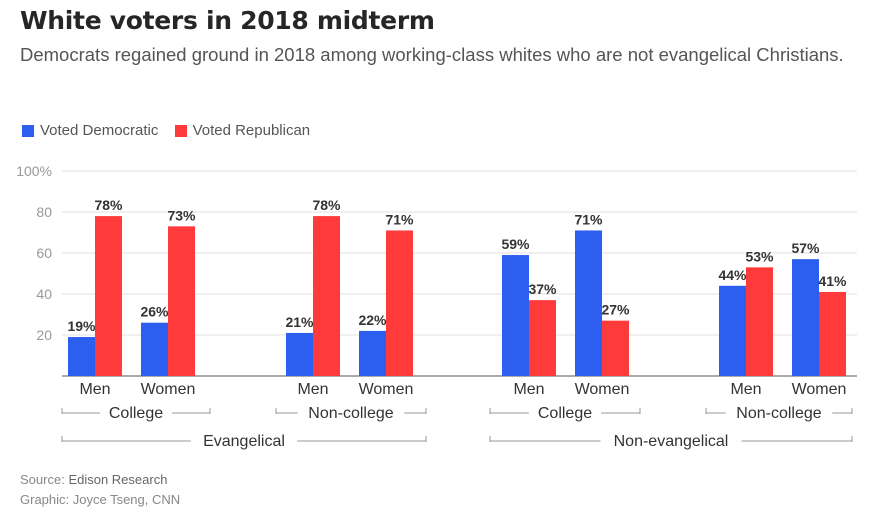 Image resolution: width=888 pixels, height=513 pixels. What do you see at coordinates (42, 479) in the screenshot?
I see `source-label: Source:` at bounding box center [42, 479].